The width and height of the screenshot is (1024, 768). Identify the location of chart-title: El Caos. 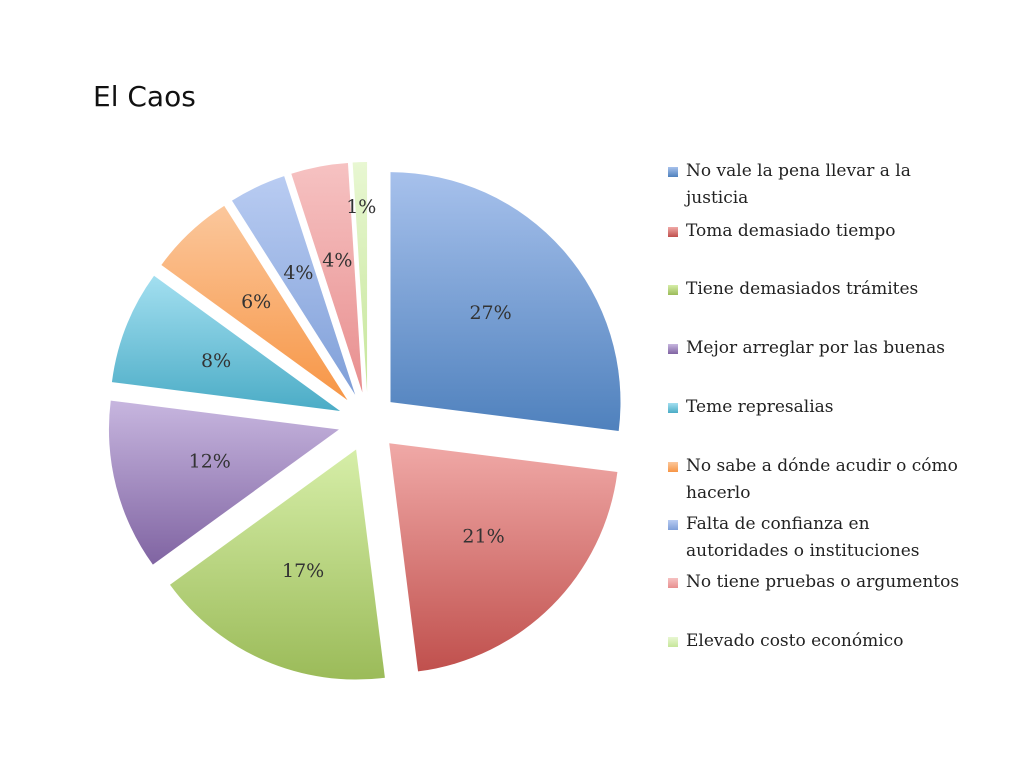
(144, 96).